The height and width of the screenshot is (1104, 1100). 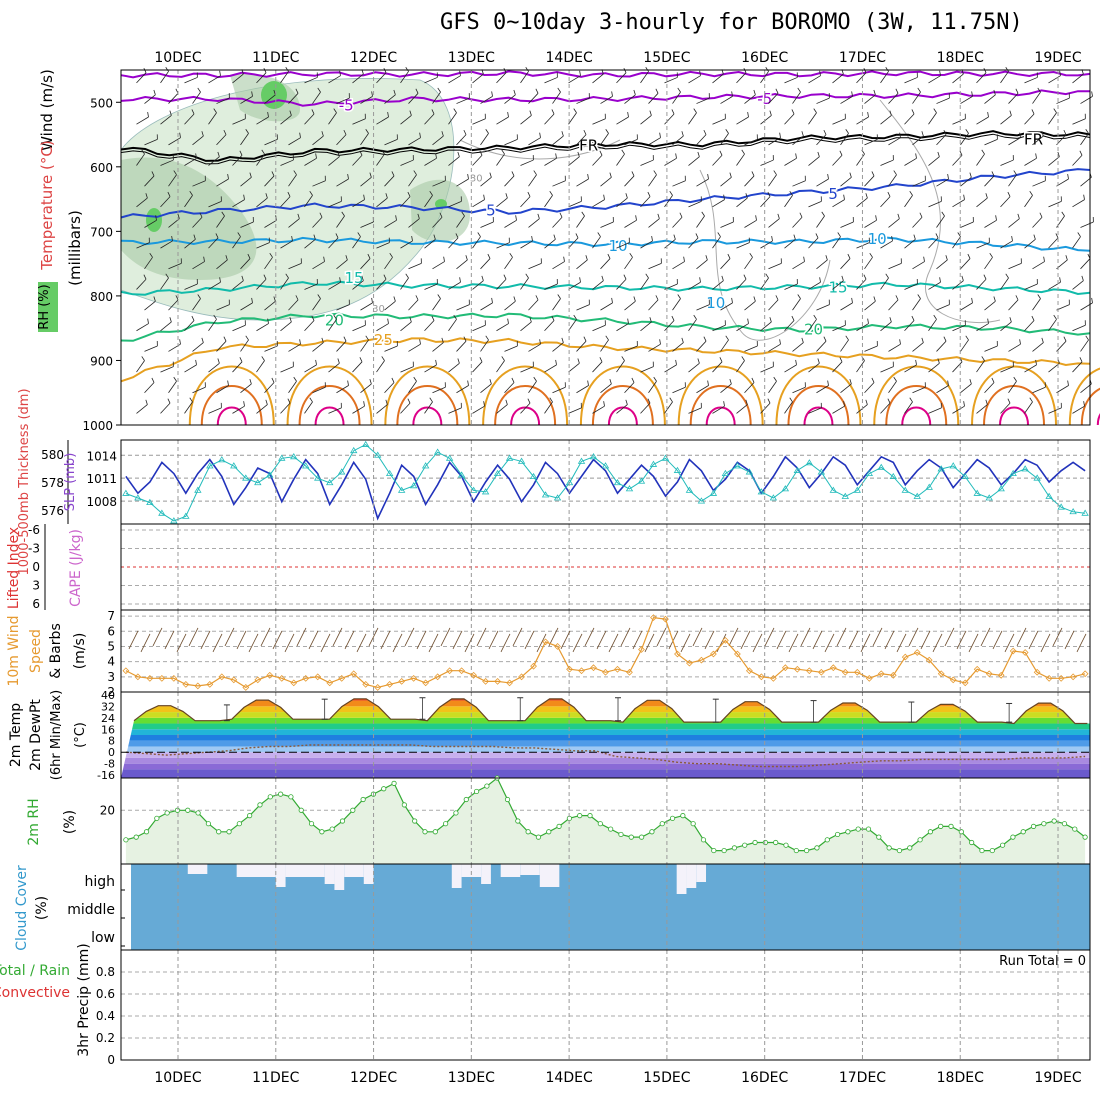 I want to click on cloud-high-block, so click(x=198, y=869).